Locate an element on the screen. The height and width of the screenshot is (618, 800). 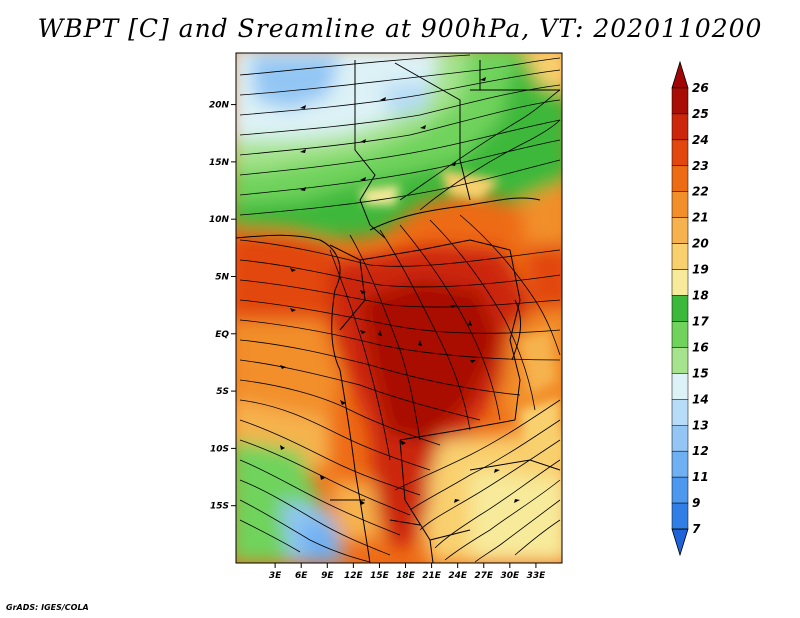
colorbar-label: 22 is located at coordinates (700, 192).